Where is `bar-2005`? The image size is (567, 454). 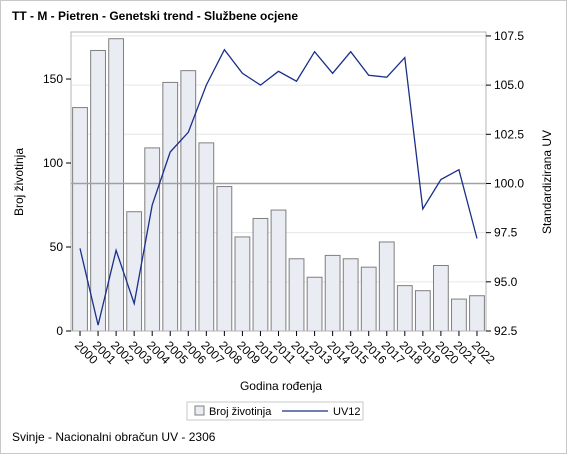
bar-2005 is located at coordinates (170, 206).